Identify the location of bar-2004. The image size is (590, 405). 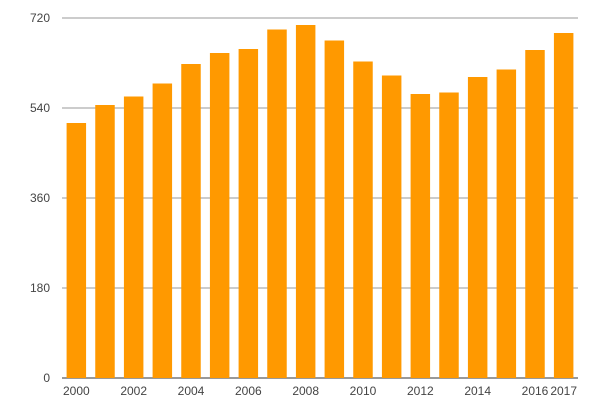
(191, 221).